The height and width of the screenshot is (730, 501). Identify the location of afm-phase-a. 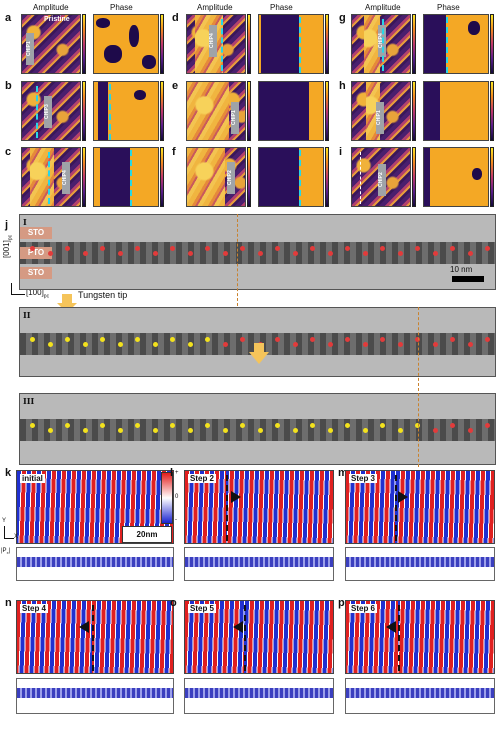
(126, 44).